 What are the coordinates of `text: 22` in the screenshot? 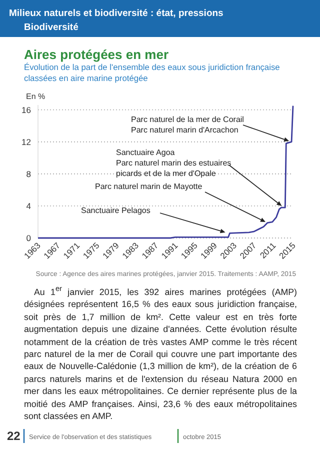 It's located at (14, 436).